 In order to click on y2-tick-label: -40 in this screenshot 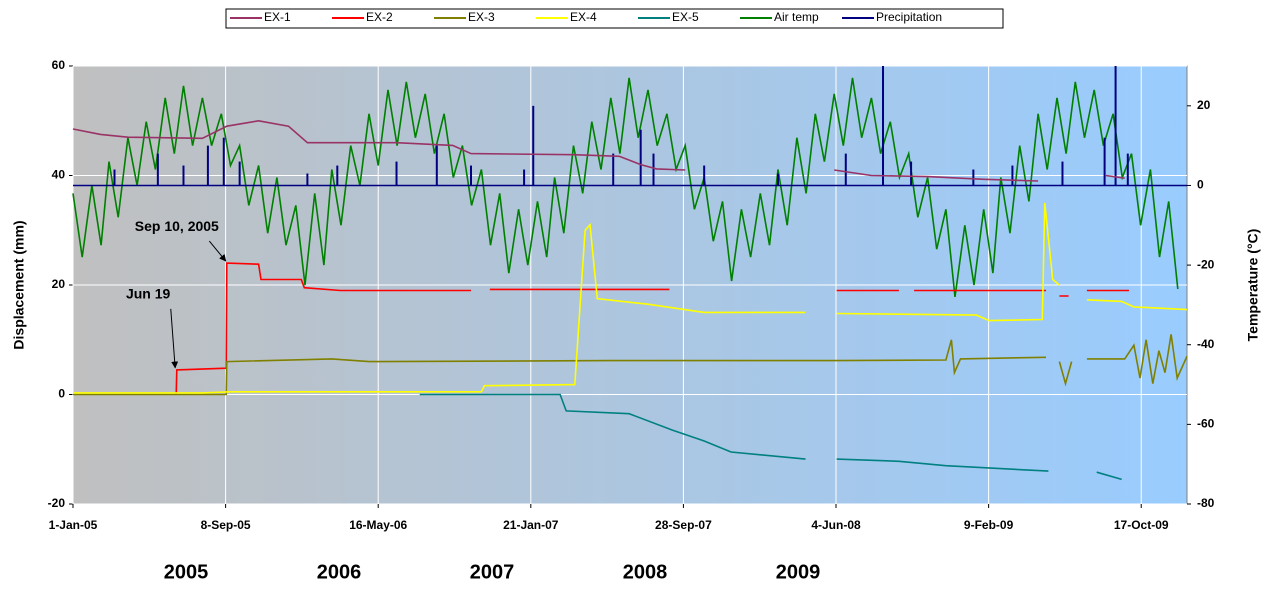, I will do `click(1206, 344)`.